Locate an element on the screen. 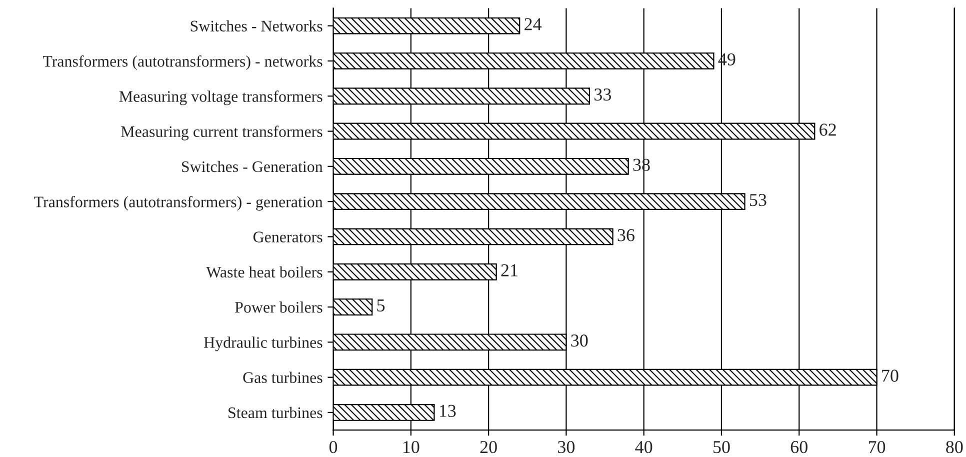 This screenshot has width=966, height=457. y-tick-label: Waste heat boilers is located at coordinates (264, 272).